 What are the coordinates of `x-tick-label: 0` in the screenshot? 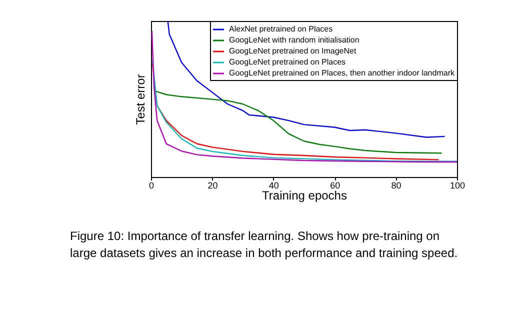 It's located at (151, 185).